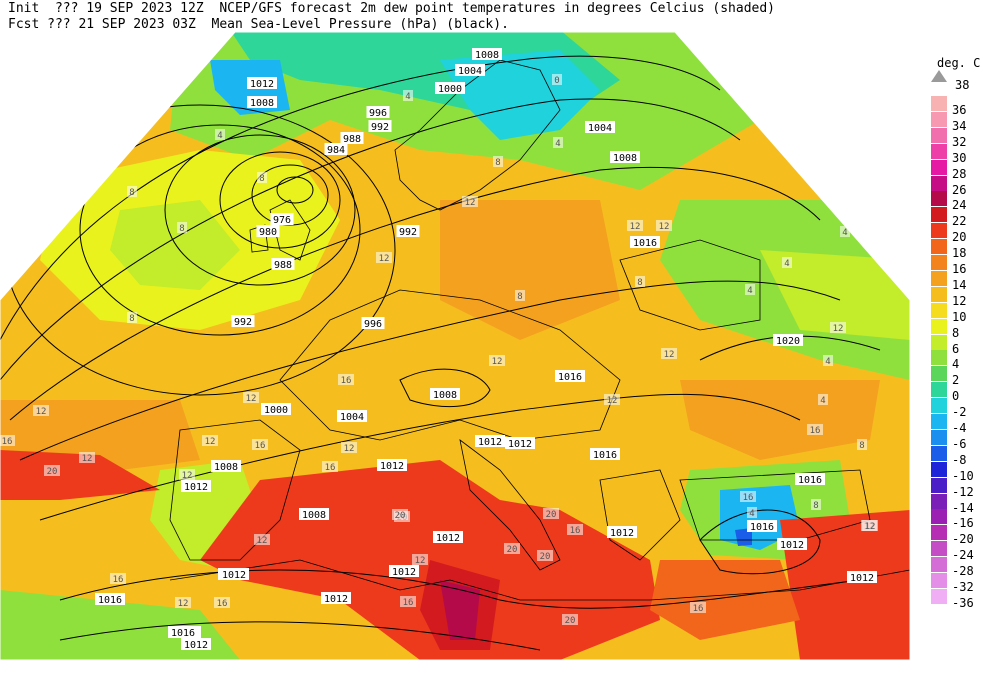  I want to click on legend-row: -16, so click(963, 519).